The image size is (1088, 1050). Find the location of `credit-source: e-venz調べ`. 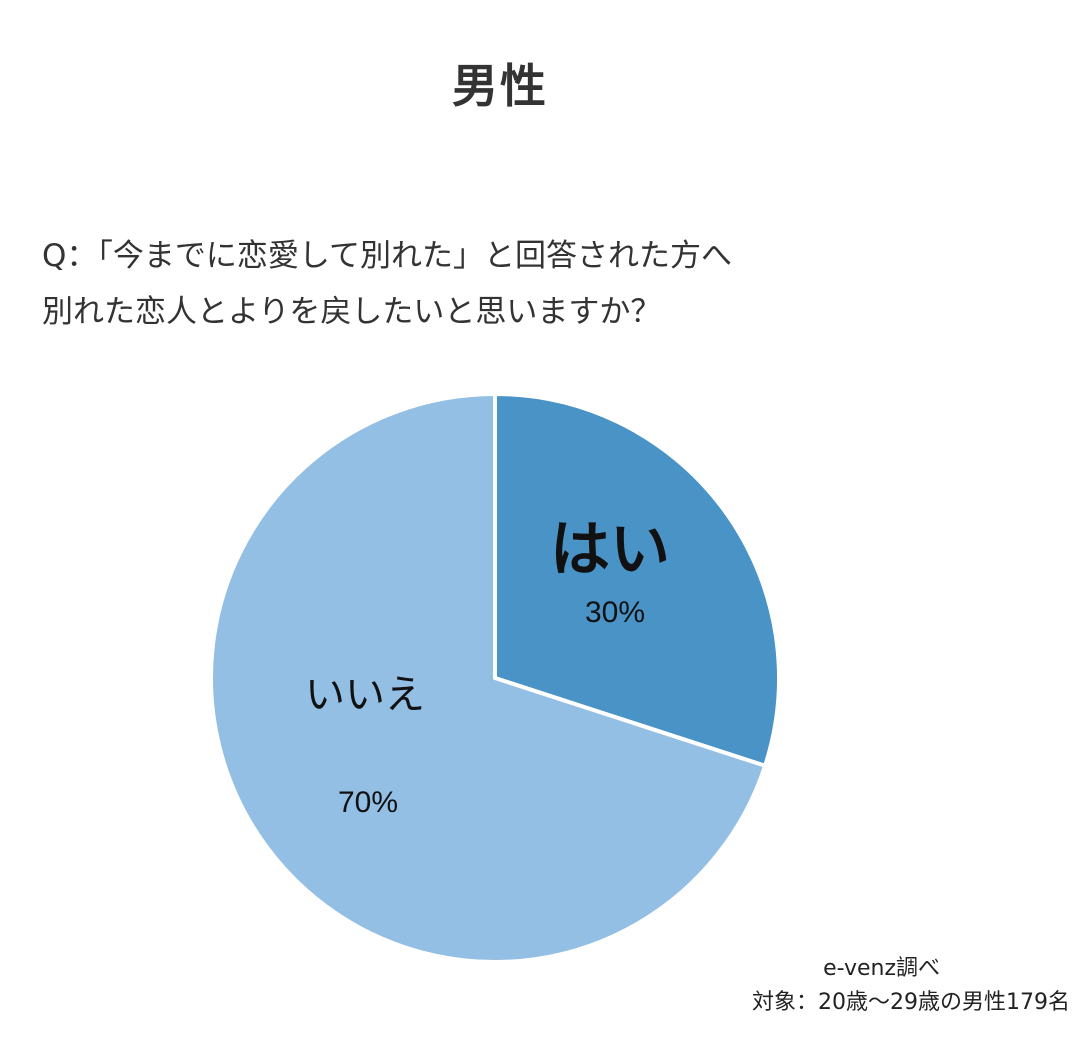

credit-source: e-venz調べ is located at coordinates (881, 968).